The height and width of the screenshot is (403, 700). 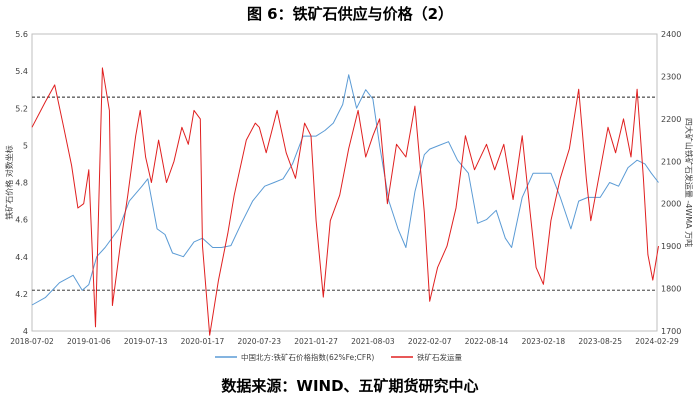 What do you see at coordinates (259, 341) in the screenshot?
I see `x-tick-label: 2020-07-23` at bounding box center [259, 341].